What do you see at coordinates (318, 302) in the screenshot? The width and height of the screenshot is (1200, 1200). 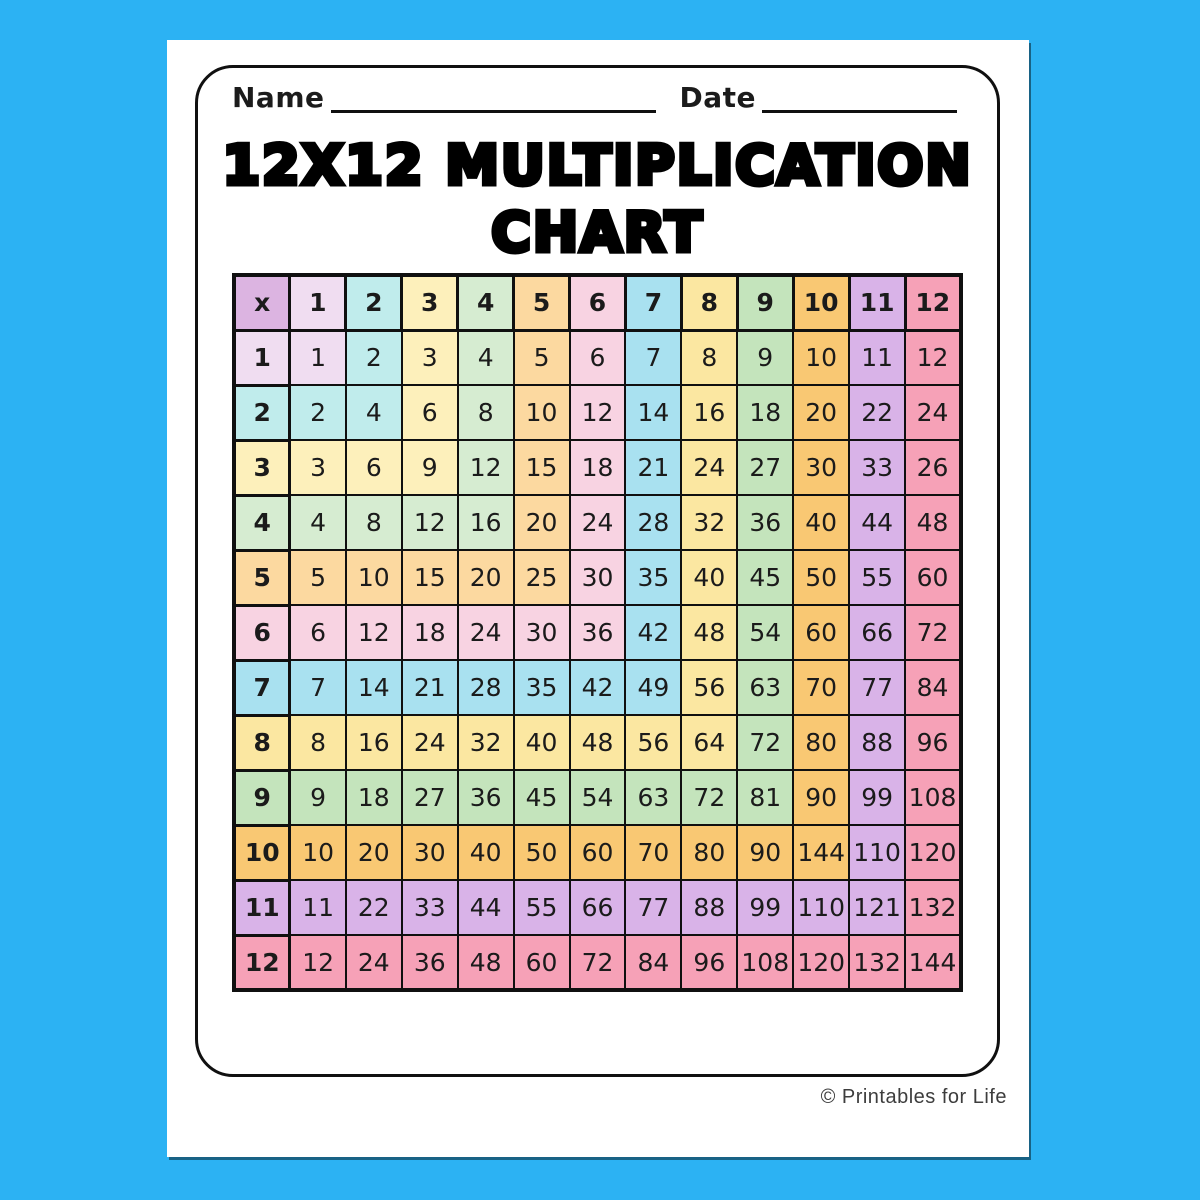 I see `column-header-cell: 1` at bounding box center [318, 302].